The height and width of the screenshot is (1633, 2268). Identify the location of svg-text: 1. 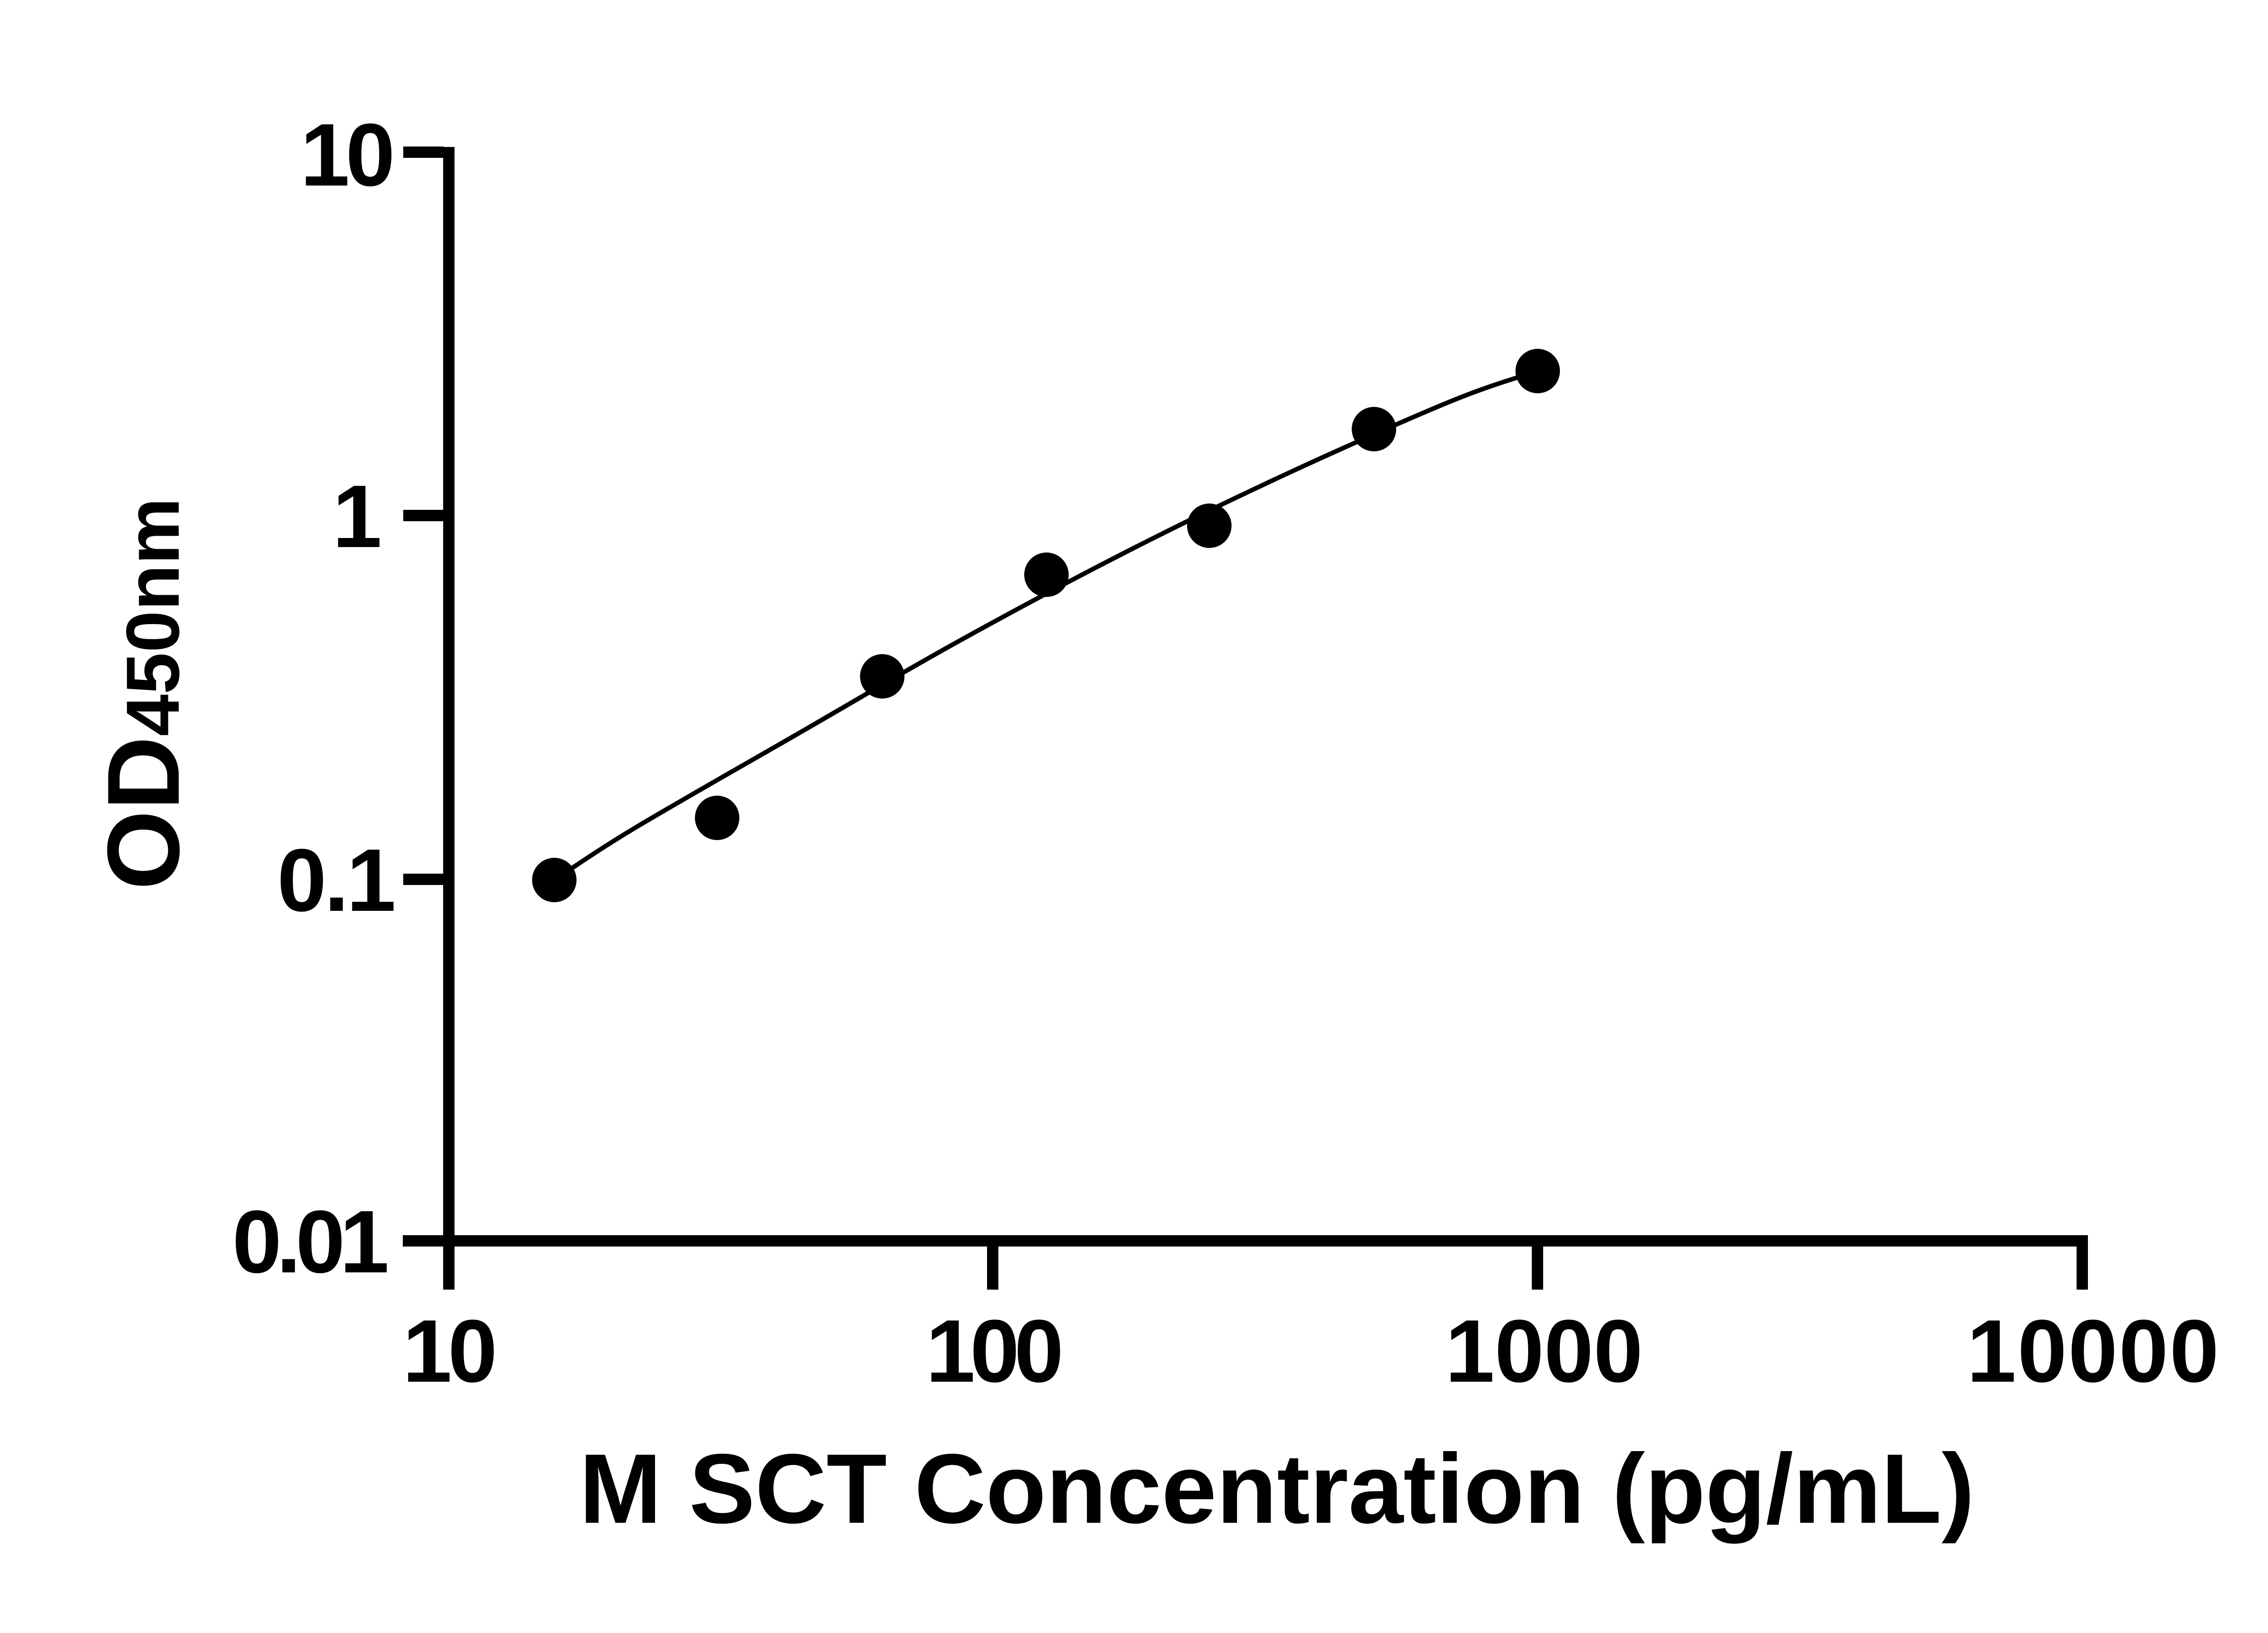
(357, 516).